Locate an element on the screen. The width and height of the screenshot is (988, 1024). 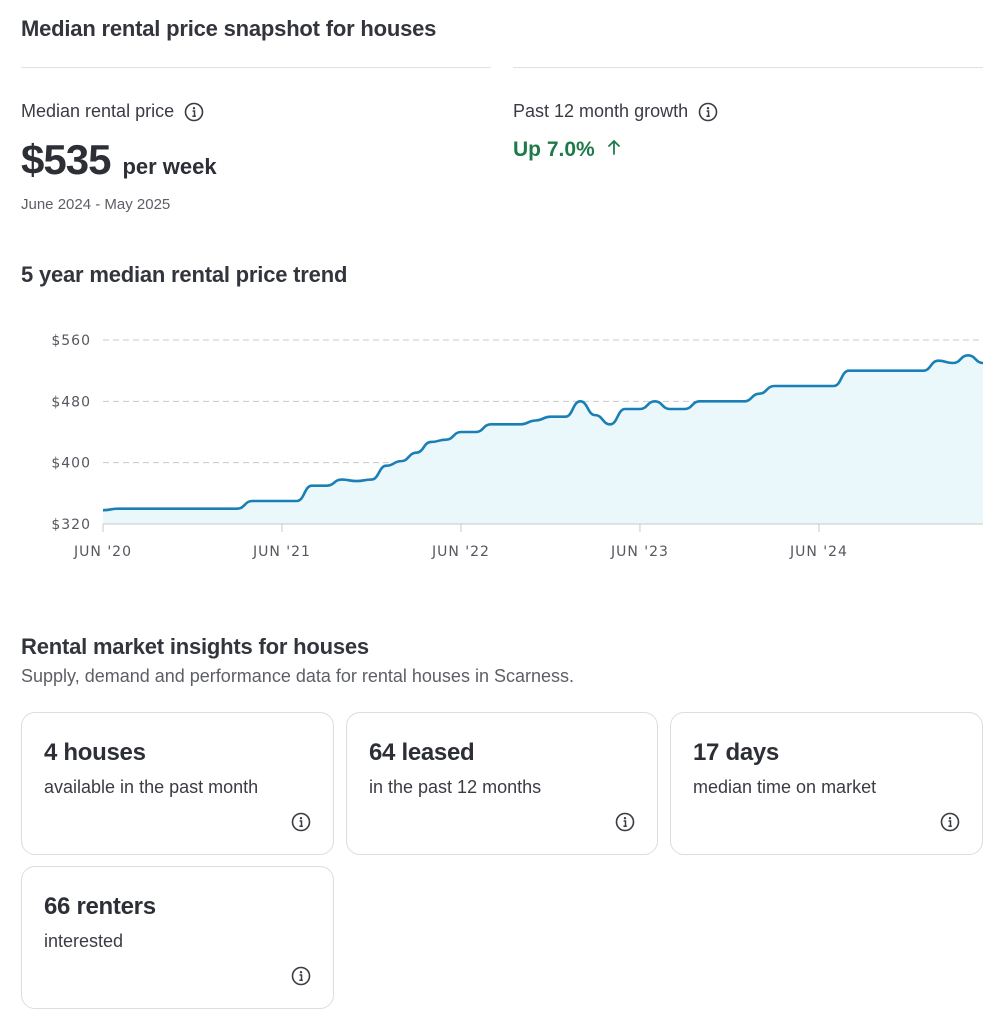
insight-card: 4 houses available in the past month is located at coordinates (177, 783).